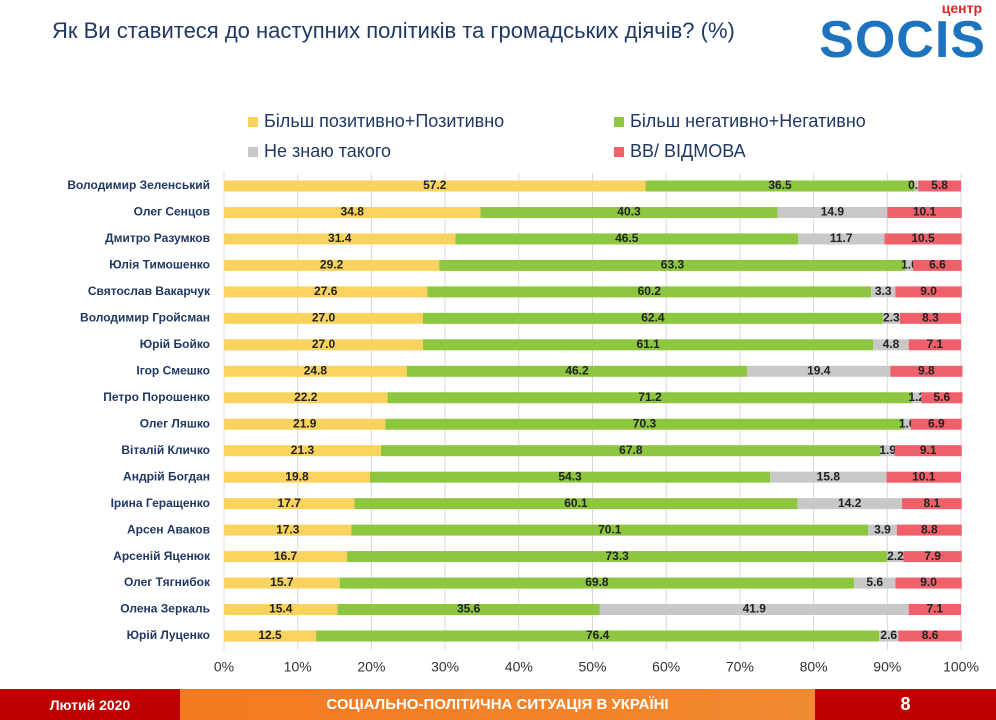 The image size is (996, 720). I want to click on x-tick-label: 50%, so click(592, 667).